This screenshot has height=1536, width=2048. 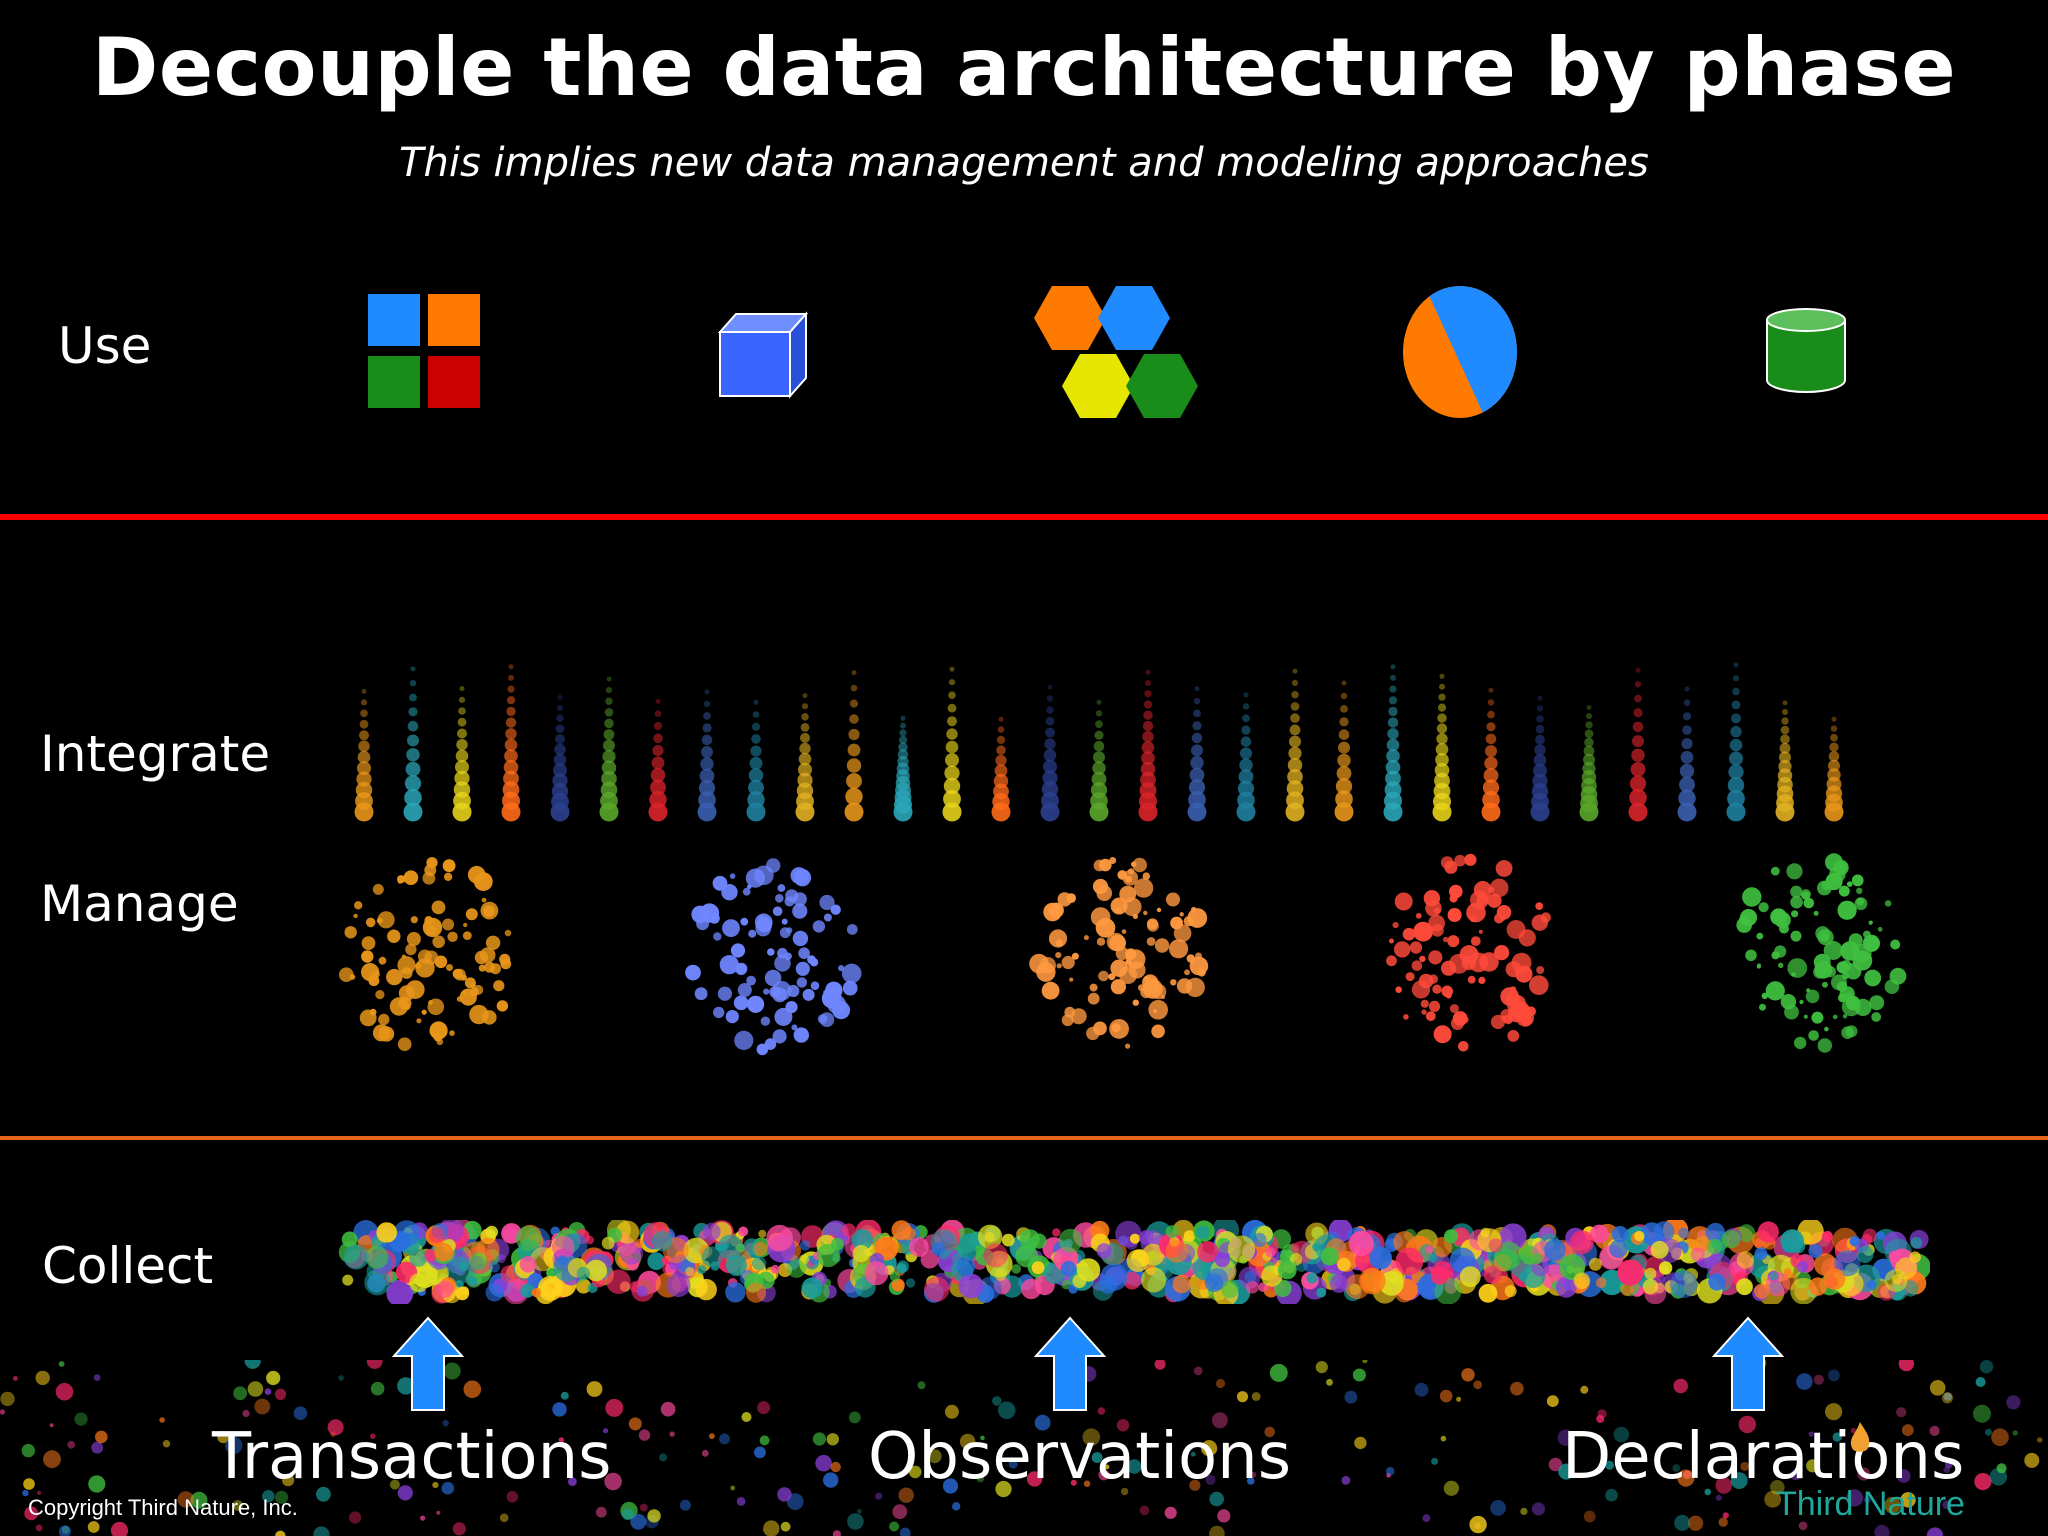 I want to click on hexagons-icon, so click(x=1116, y=352).